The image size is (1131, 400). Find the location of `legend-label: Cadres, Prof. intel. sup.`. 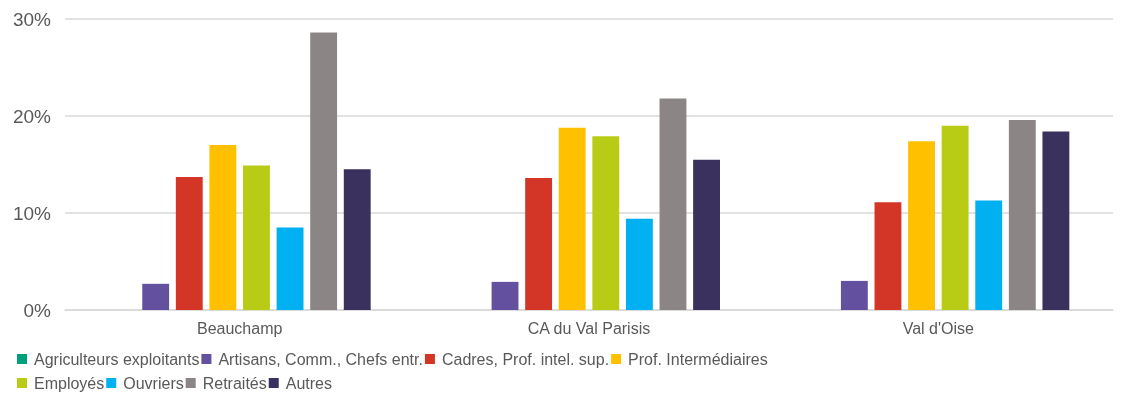

legend-label: Cadres, Prof. intel. sup. is located at coordinates (525, 359).